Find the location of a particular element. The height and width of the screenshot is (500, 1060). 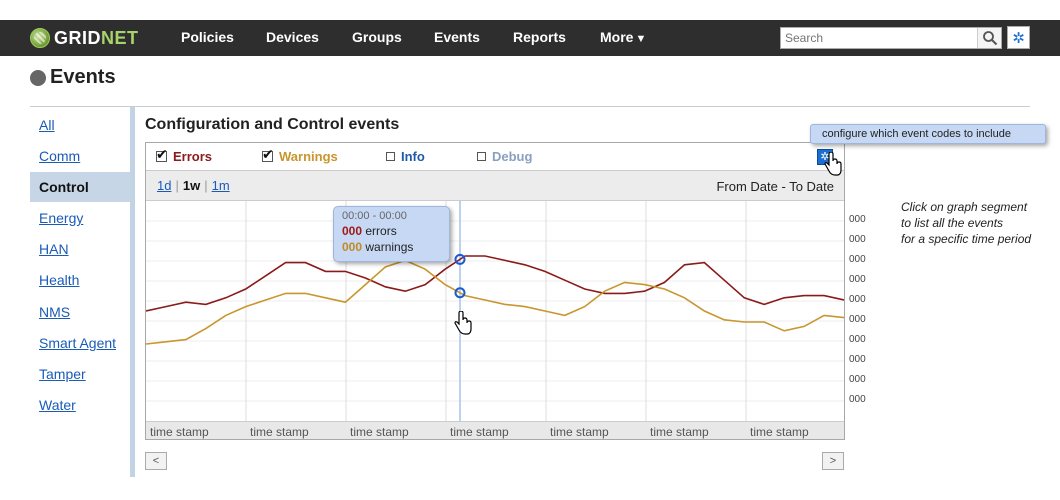

legend-errors: Errors is located at coordinates (184, 155).